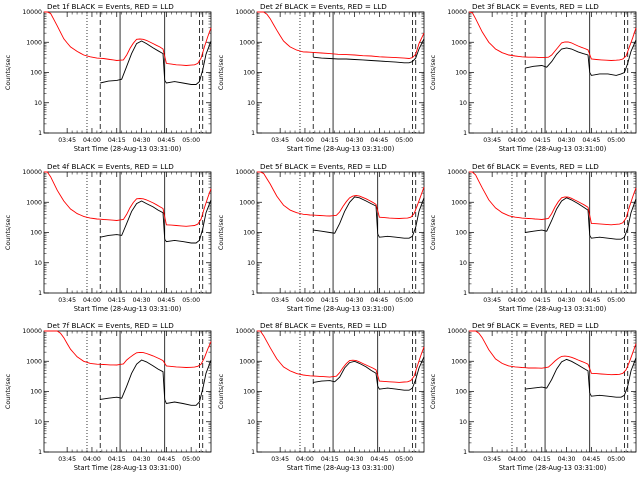  Describe the element at coordinates (110, 166) in the screenshot. I see `panel-title: Det 4f BLACK = Events, RED = LLD` at that location.